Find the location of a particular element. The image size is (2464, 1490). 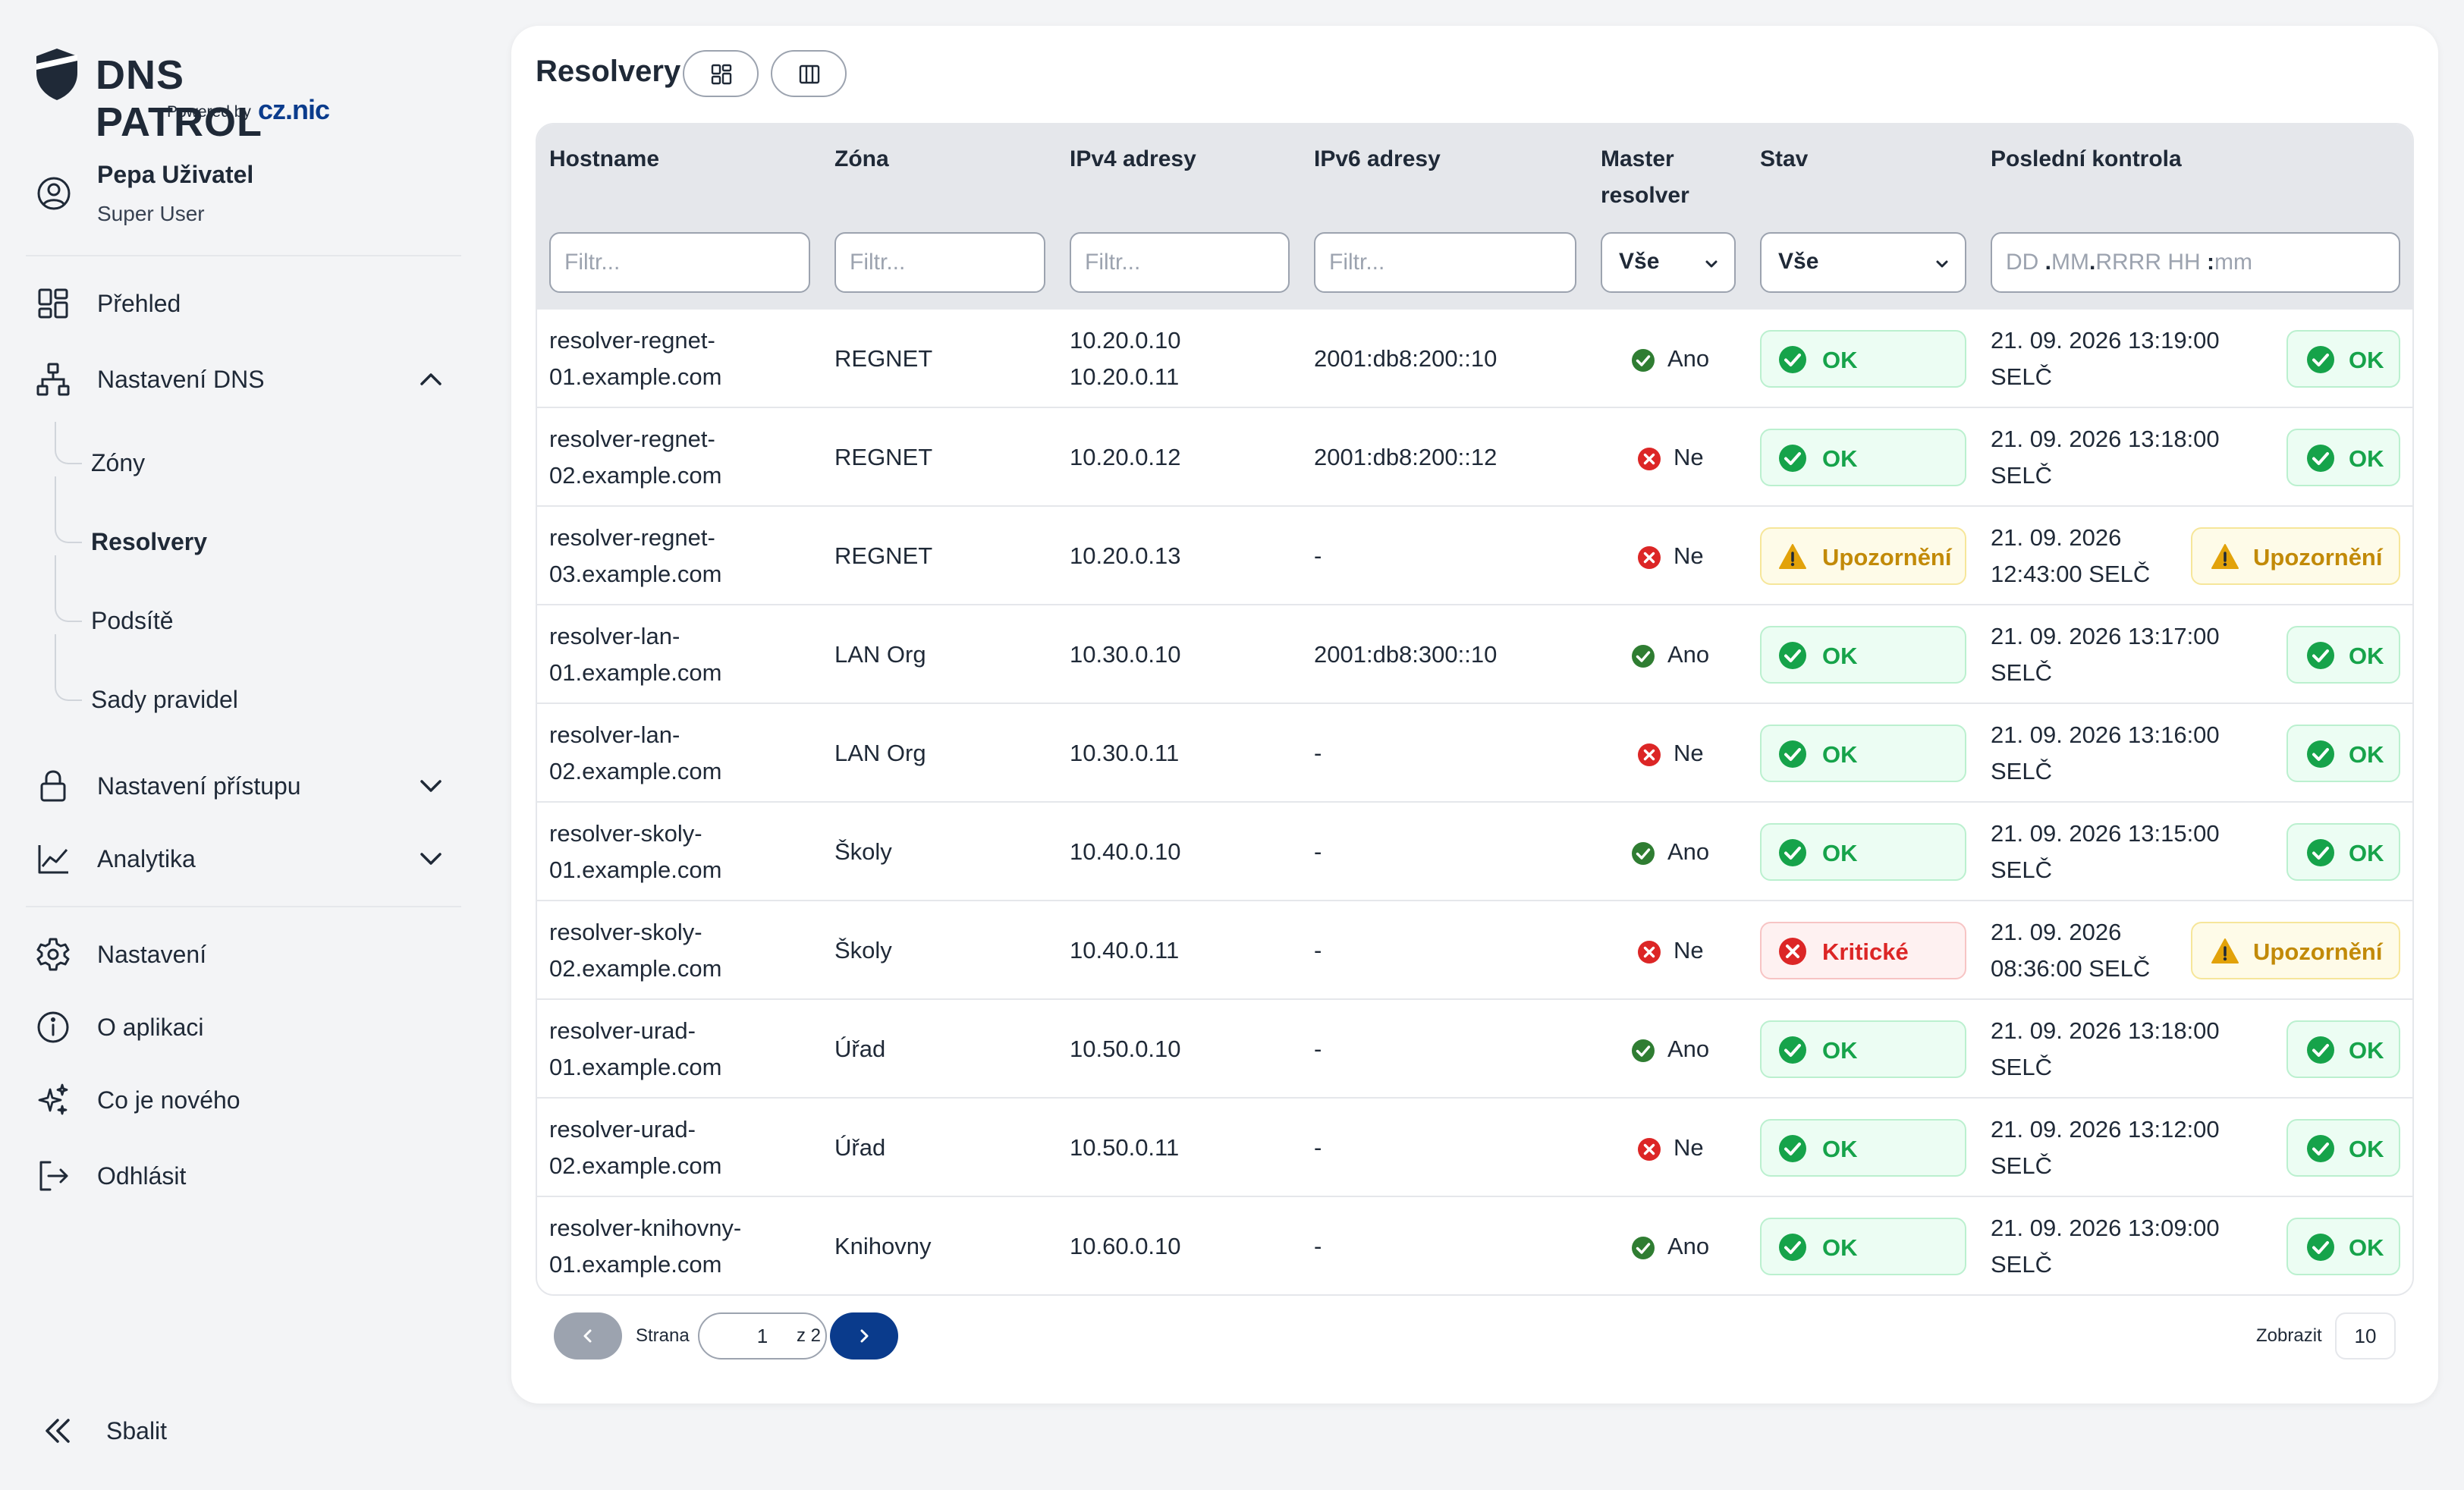

state-label: Kritické is located at coordinates (1865, 952).